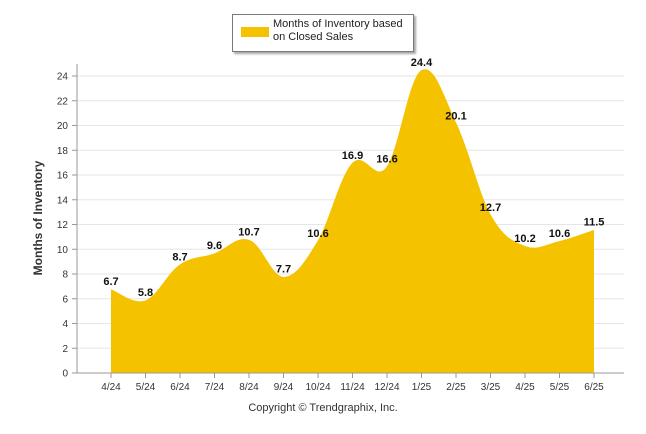 This screenshot has height=434, width=646. I want to click on data-label: 10.7, so click(248, 233).